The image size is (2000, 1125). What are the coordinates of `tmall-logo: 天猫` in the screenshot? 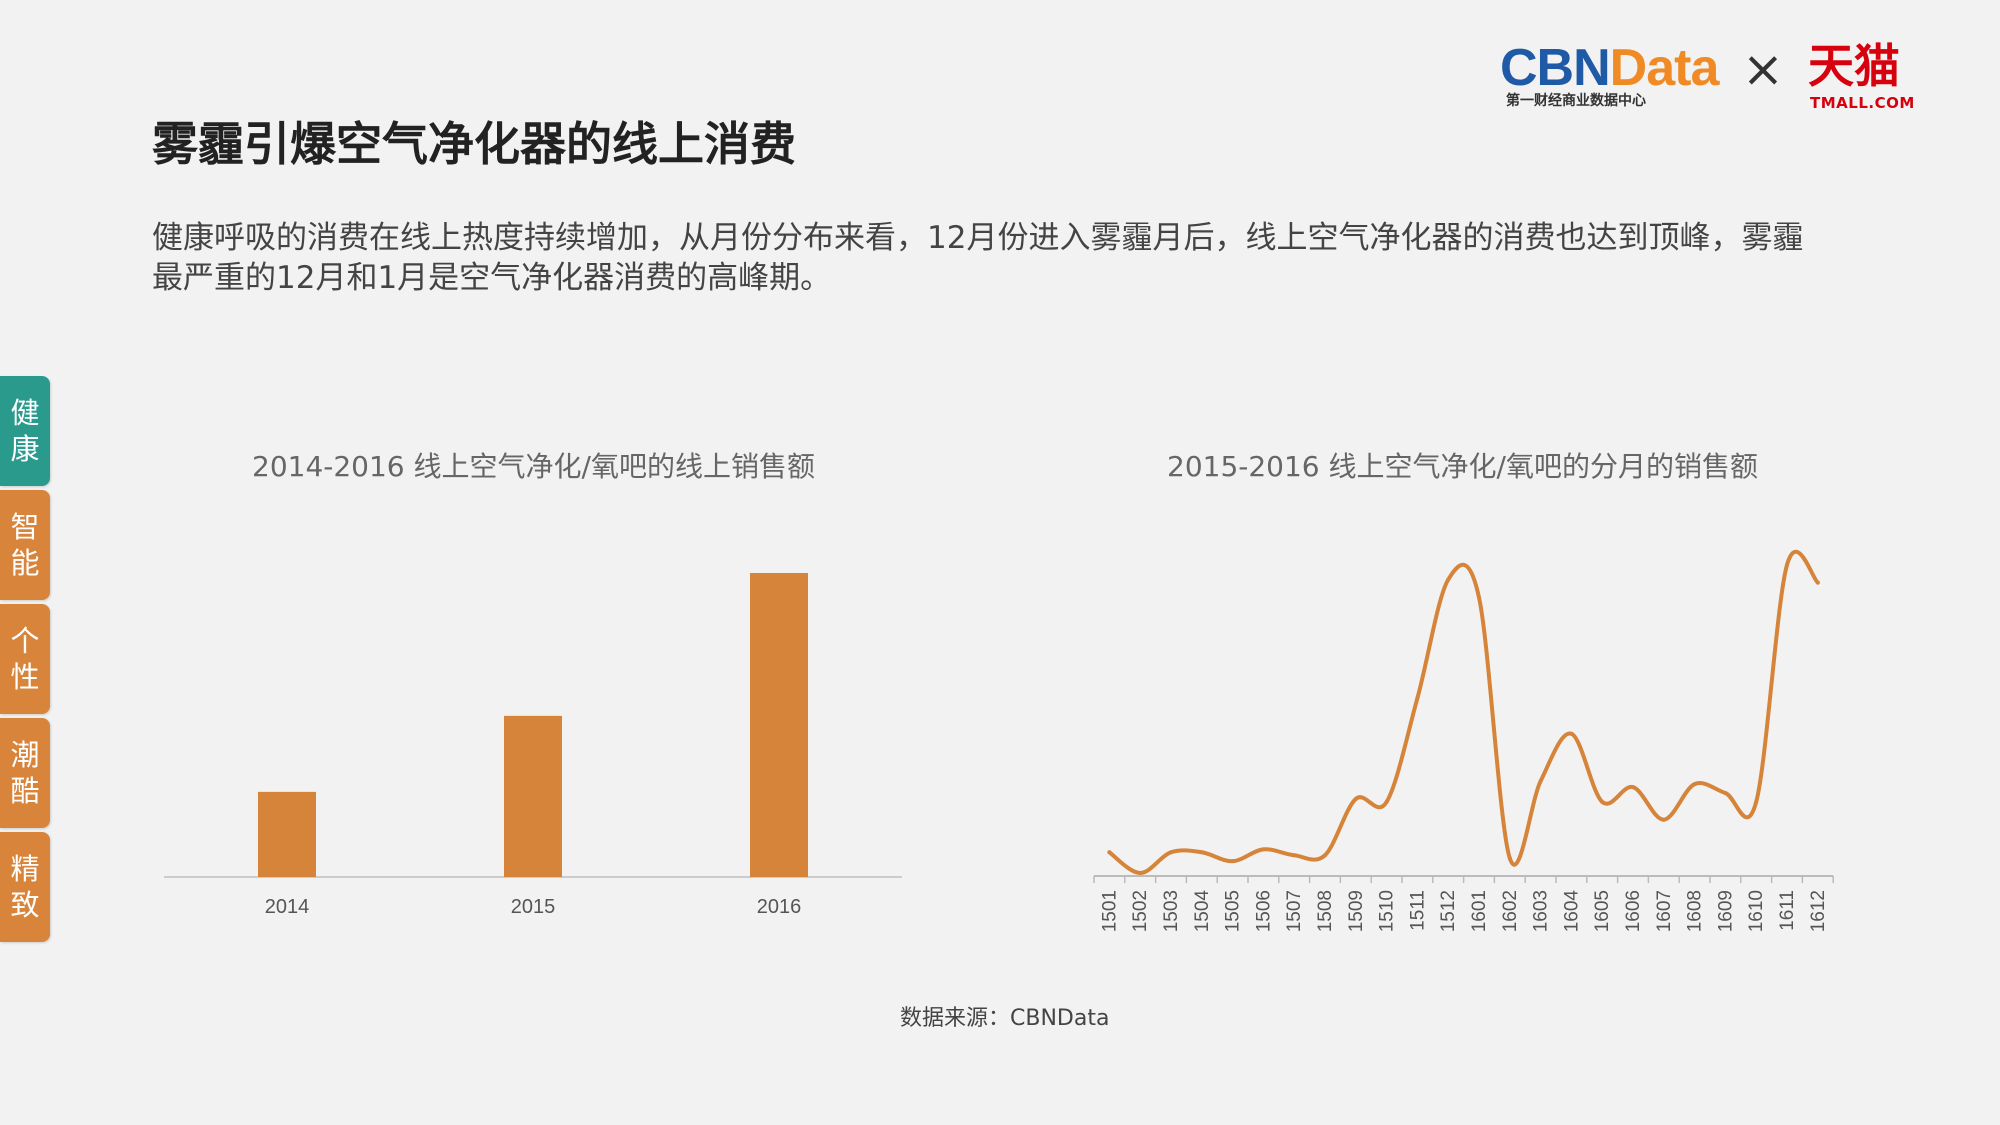 It's located at (1854, 66).